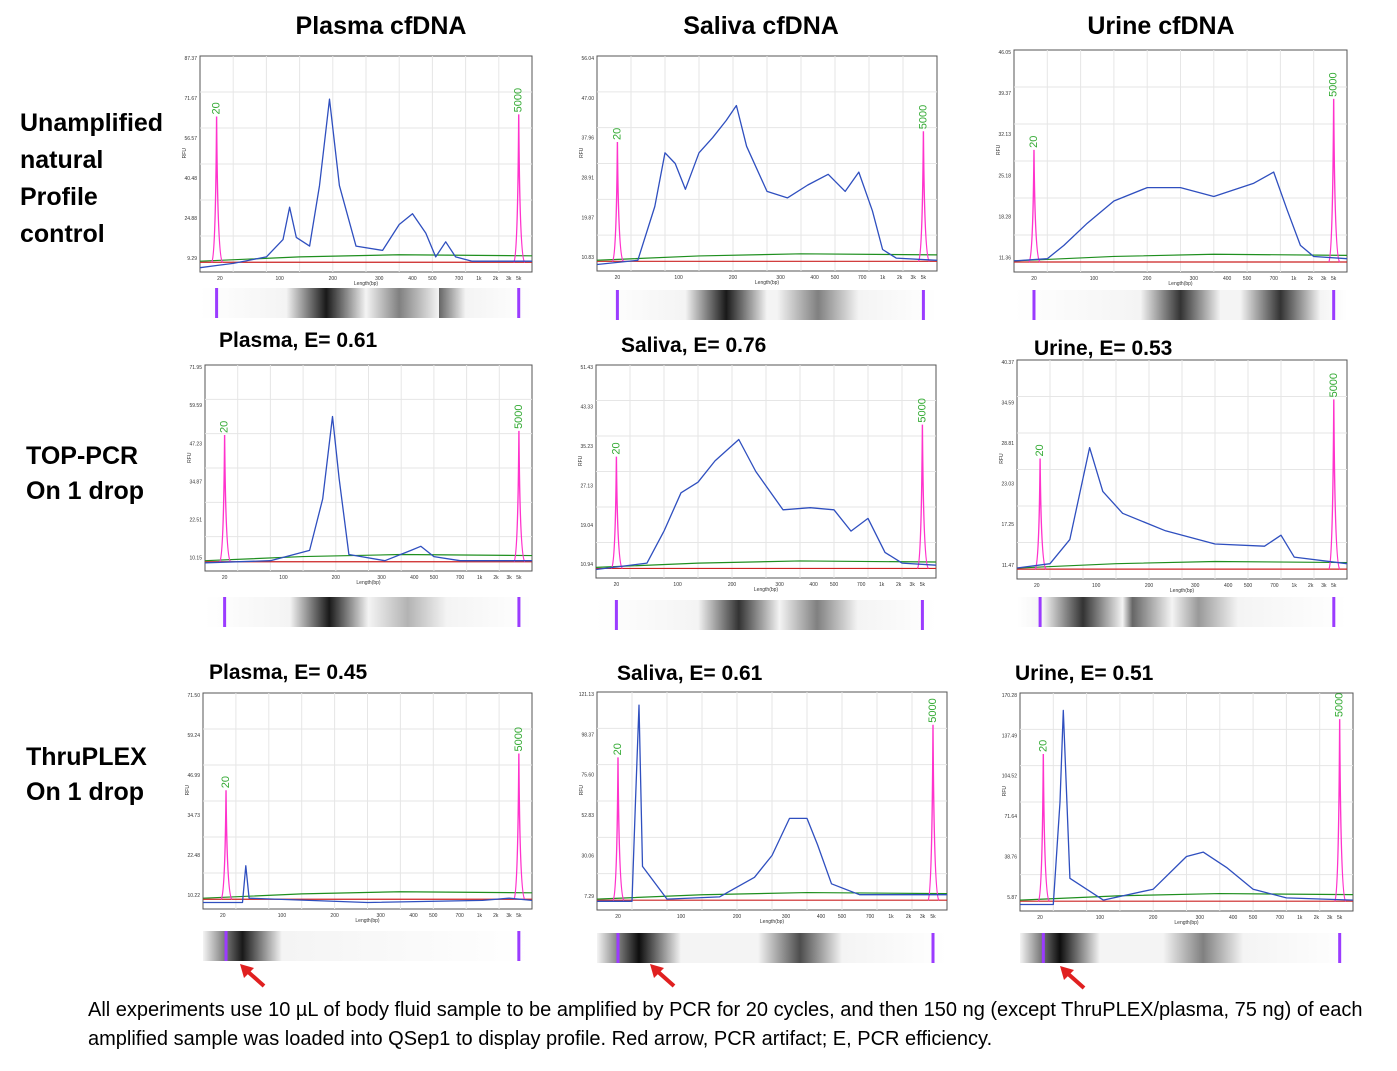 This screenshot has height=1071, width=1397. Describe the element at coordinates (193, 896) in the screenshot. I see `y-tick-label: 10.22` at that location.